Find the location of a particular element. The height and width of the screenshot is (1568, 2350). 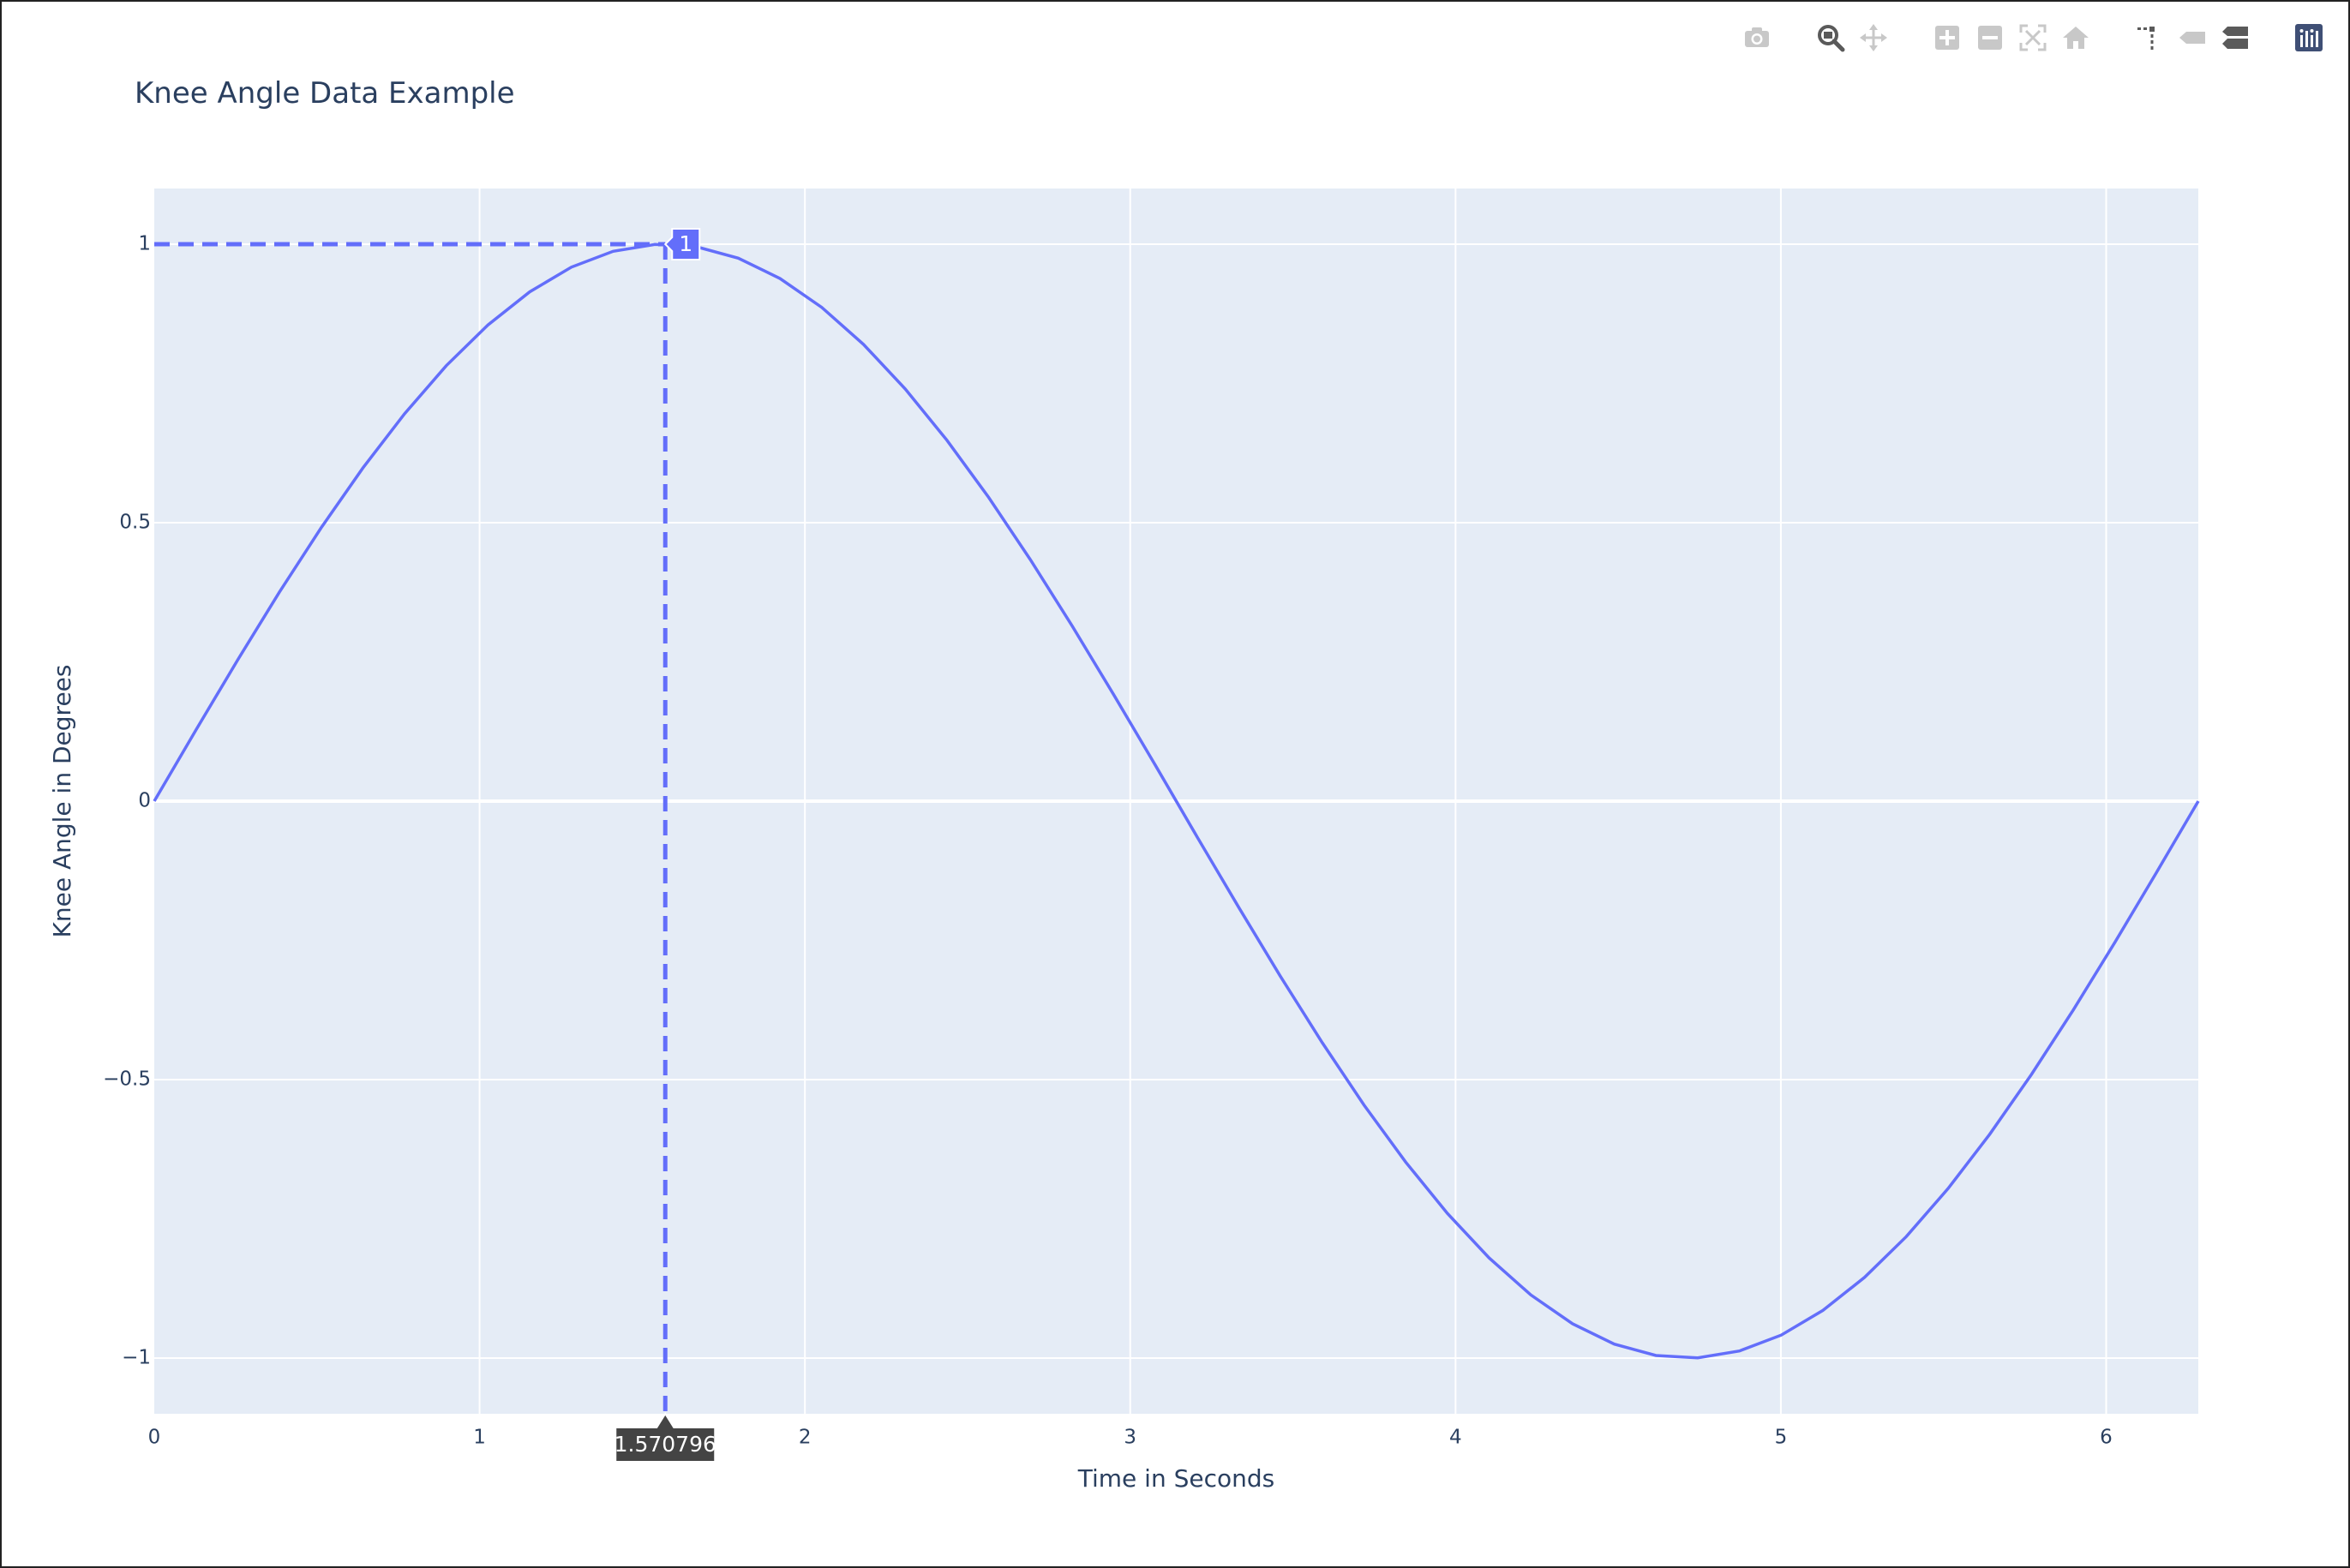

x-tick-label: 0 is located at coordinates (154, 1438).